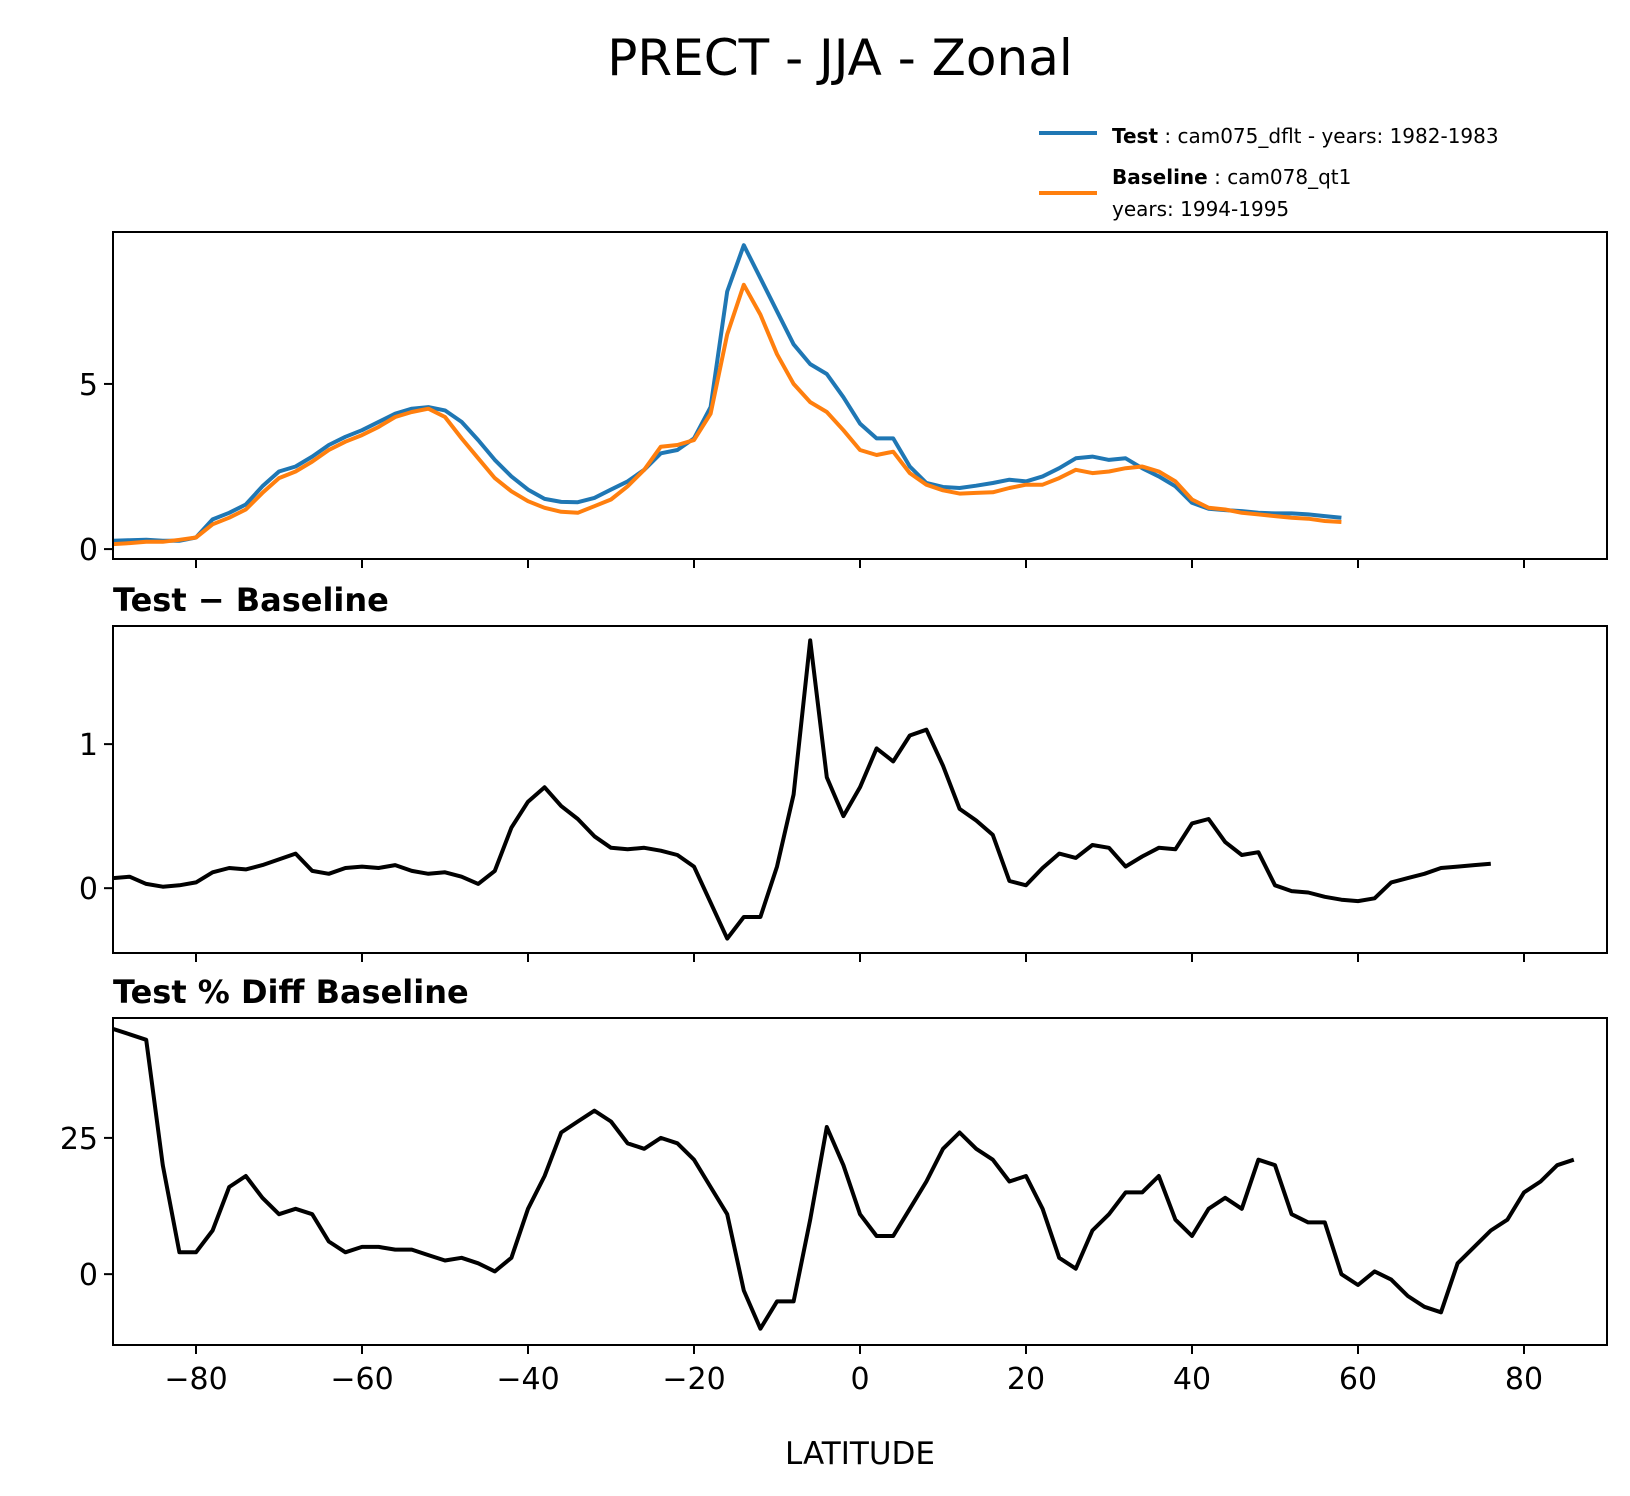 This screenshot has height=1496, width=1630. I want to click on y-tick-label: 25, so click(79, 1139).